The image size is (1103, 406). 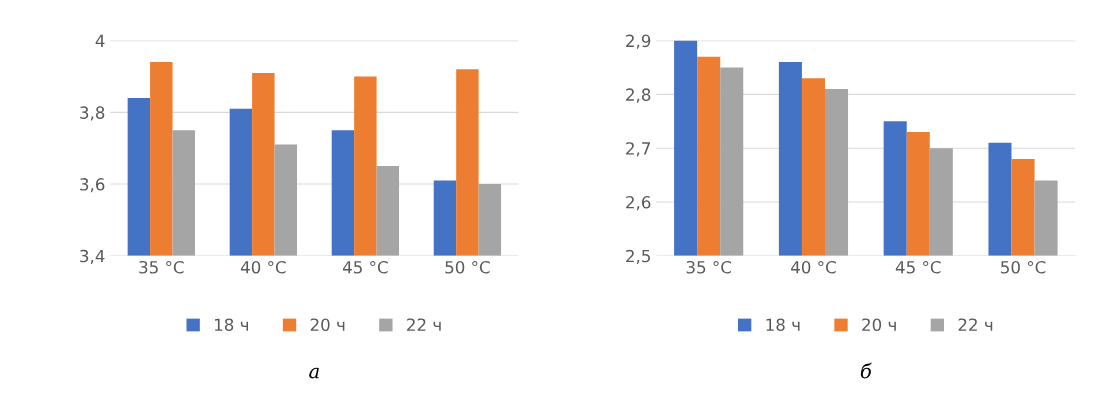 What do you see at coordinates (638, 149) in the screenshot?
I see `y-tick-label: 2,7` at bounding box center [638, 149].